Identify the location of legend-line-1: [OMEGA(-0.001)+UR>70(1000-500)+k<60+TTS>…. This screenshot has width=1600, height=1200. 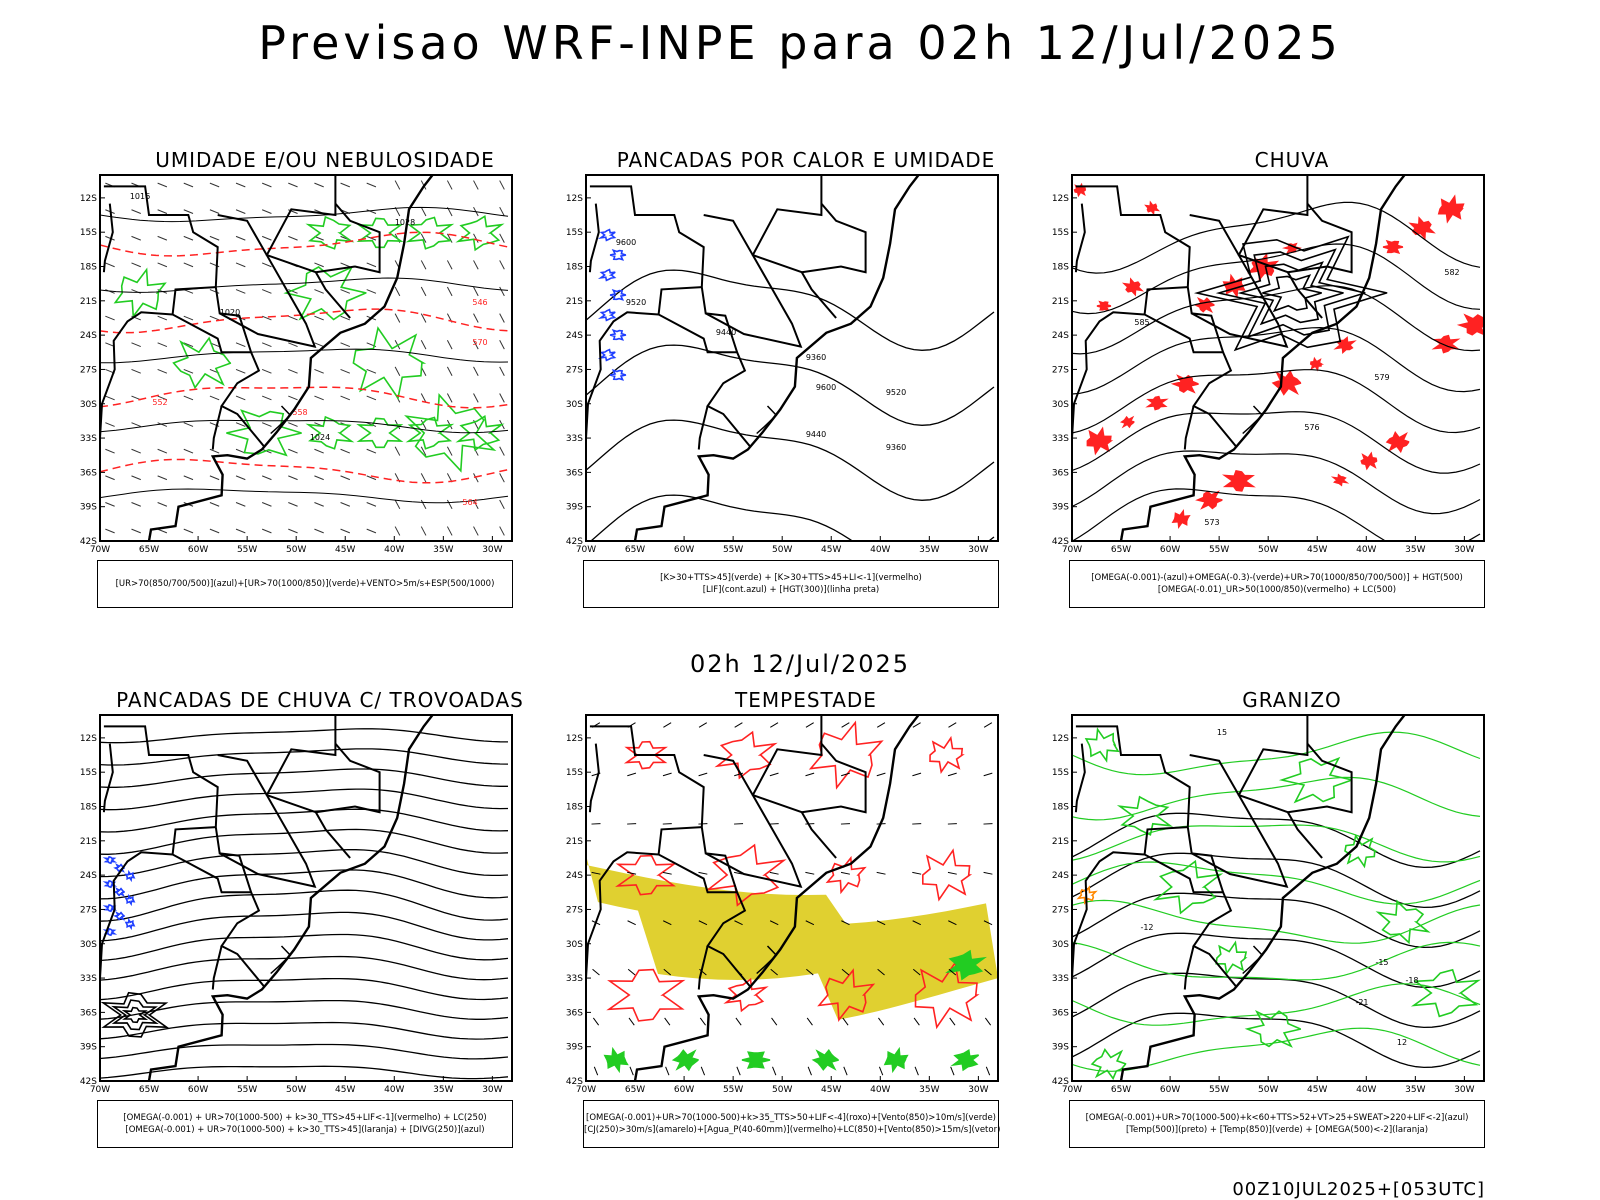
(1277, 1118).